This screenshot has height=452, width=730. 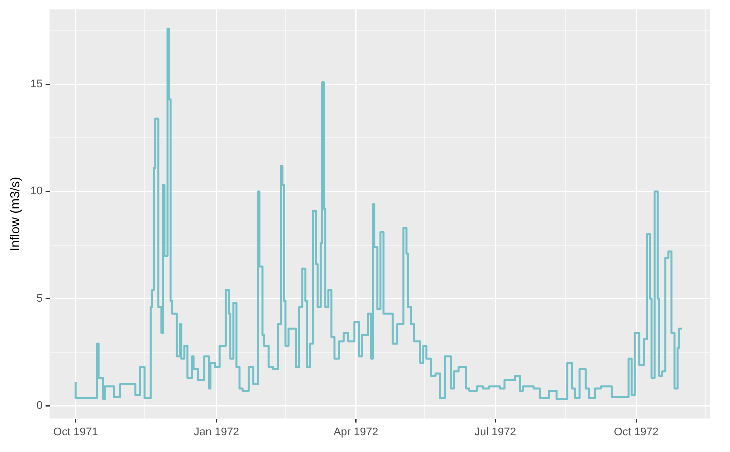 I want to click on x-tick-label: Apr 1972, so click(x=356, y=432).